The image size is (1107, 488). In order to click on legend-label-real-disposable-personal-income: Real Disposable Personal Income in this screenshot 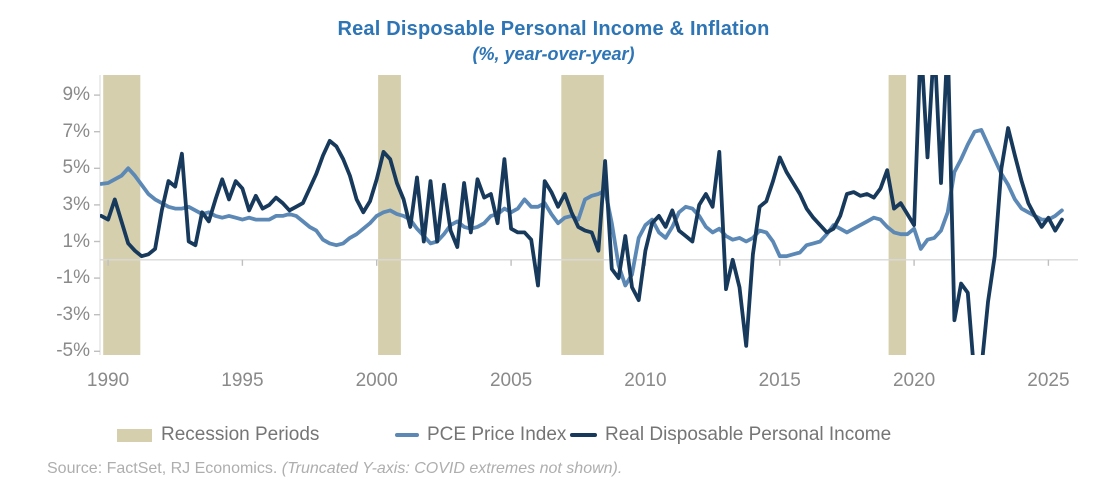, I will do `click(748, 434)`.